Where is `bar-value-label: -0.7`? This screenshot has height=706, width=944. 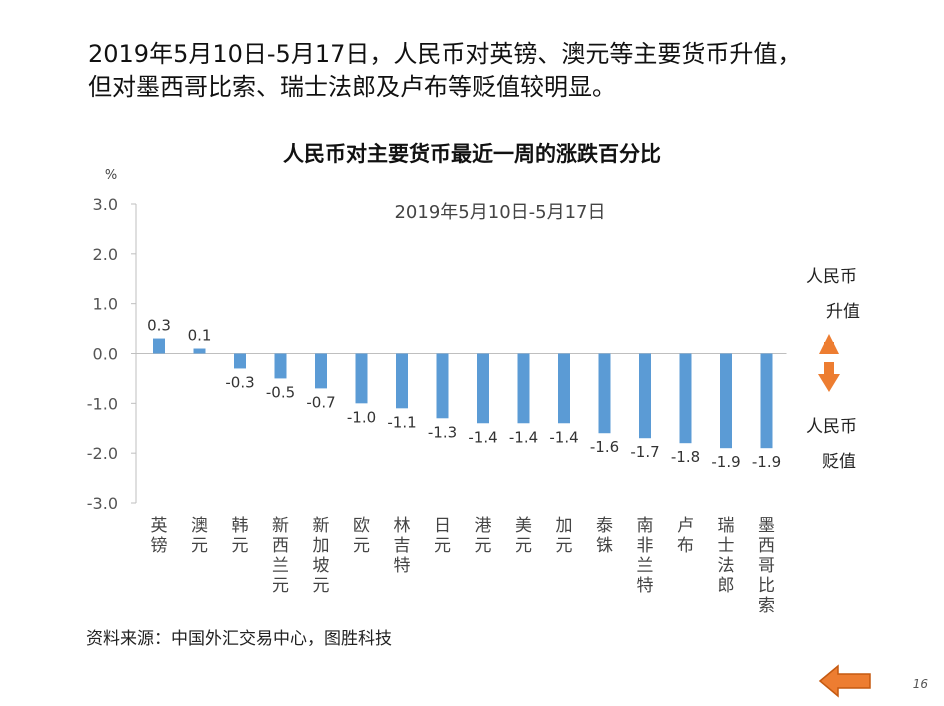 bar-value-label: -0.7 is located at coordinates (320, 402).